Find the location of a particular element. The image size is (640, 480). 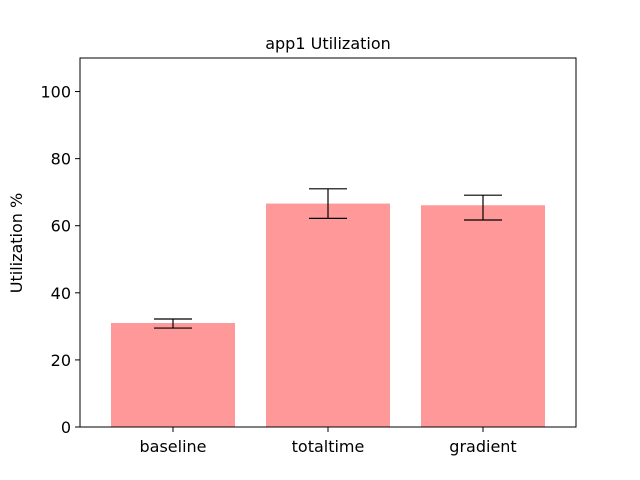

chart-title: app1 Utilization is located at coordinates (328, 43).